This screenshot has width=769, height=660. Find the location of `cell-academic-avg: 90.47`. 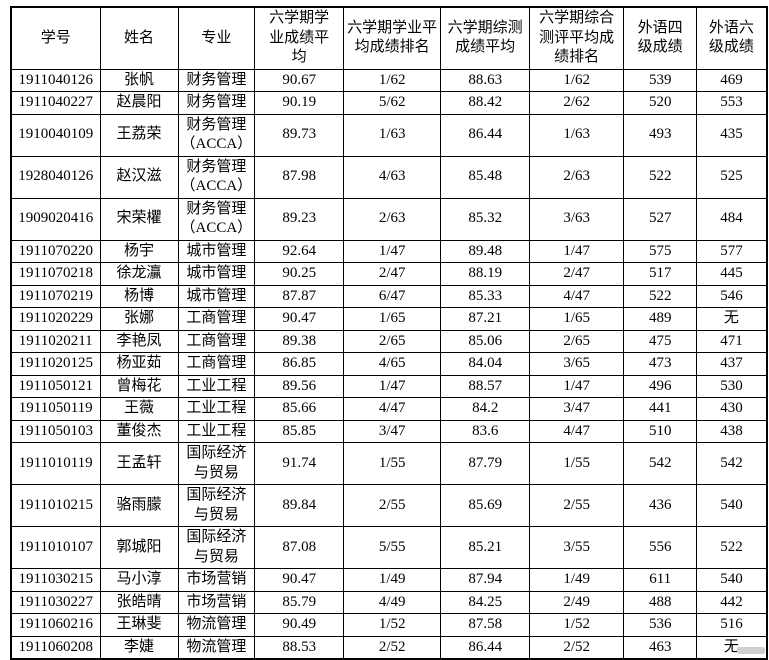

cell-academic-avg: 90.47 is located at coordinates (299, 319).